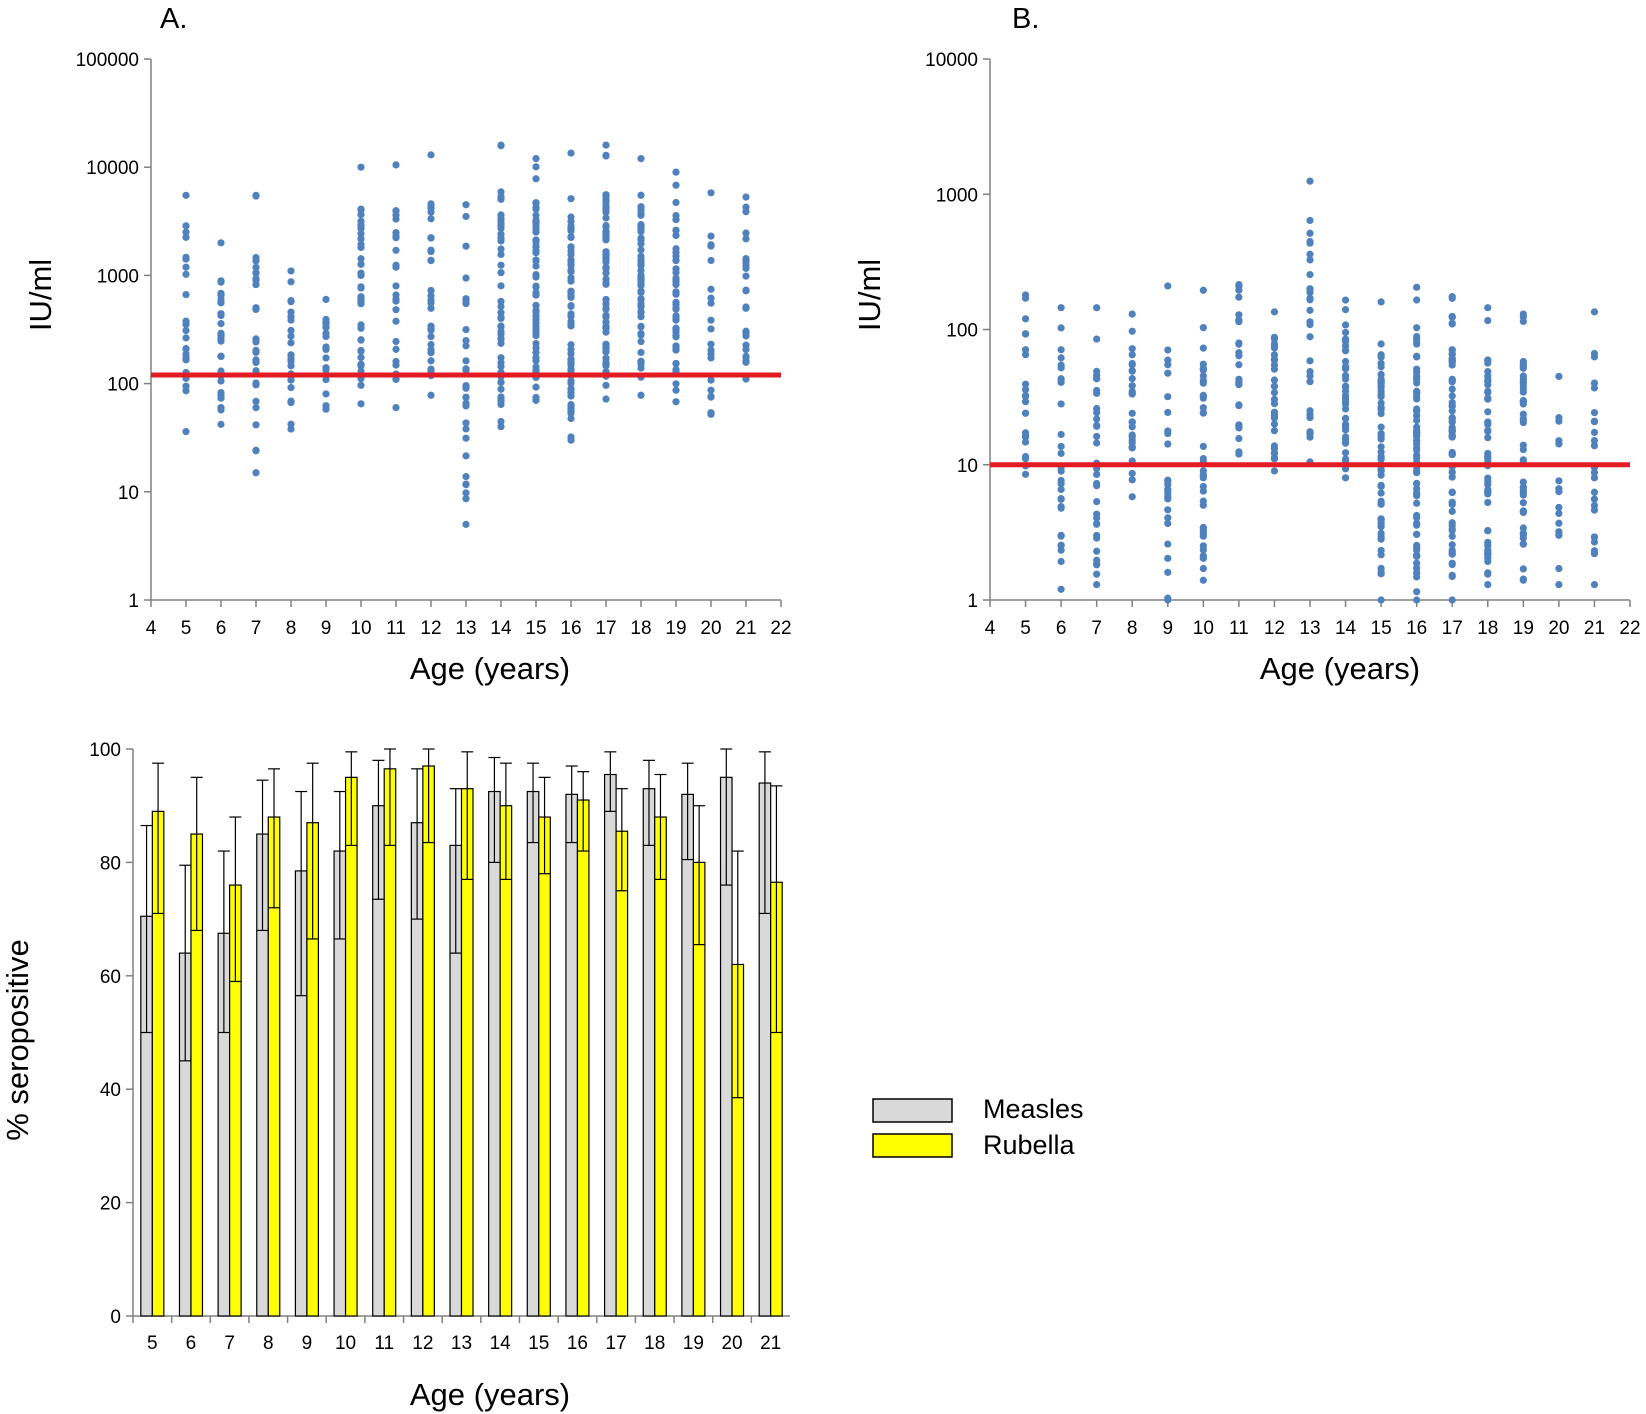  I want to click on panel-a-x-tick-label: 9, so click(326, 628).